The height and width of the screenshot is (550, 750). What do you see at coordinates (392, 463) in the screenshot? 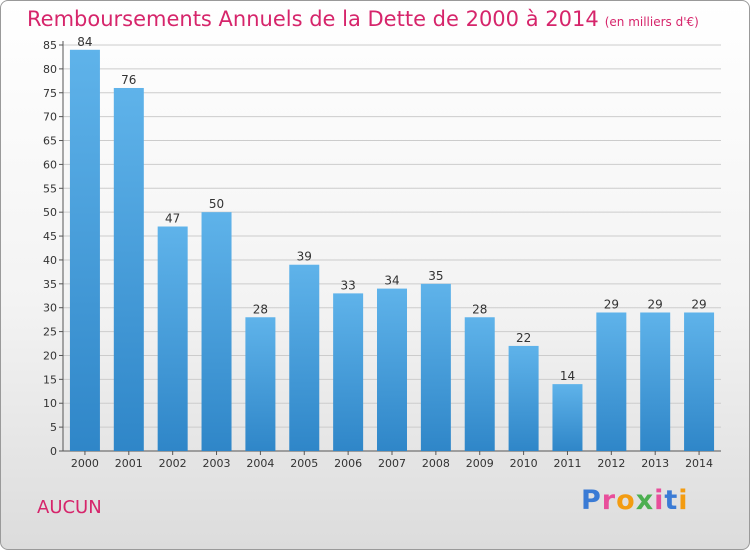
I see `x-tick-label-2007: 2007` at bounding box center [392, 463].